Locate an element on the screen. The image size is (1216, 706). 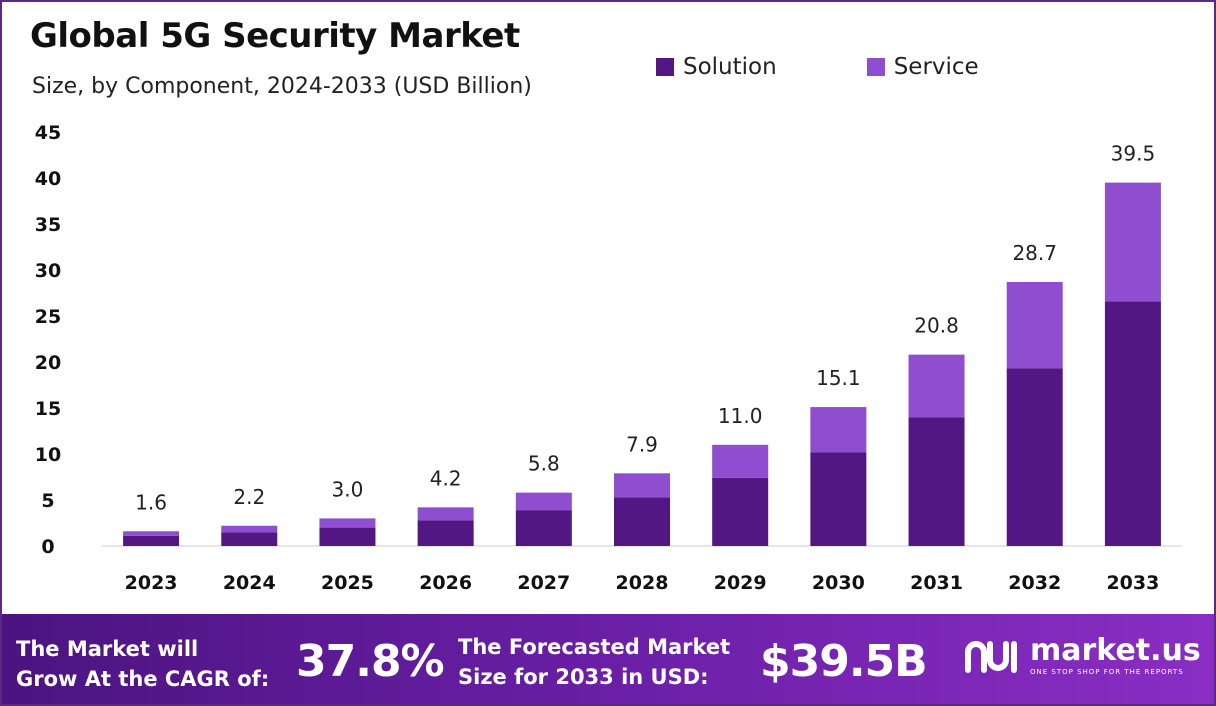
cagr-value: 37.8% is located at coordinates (370, 661).